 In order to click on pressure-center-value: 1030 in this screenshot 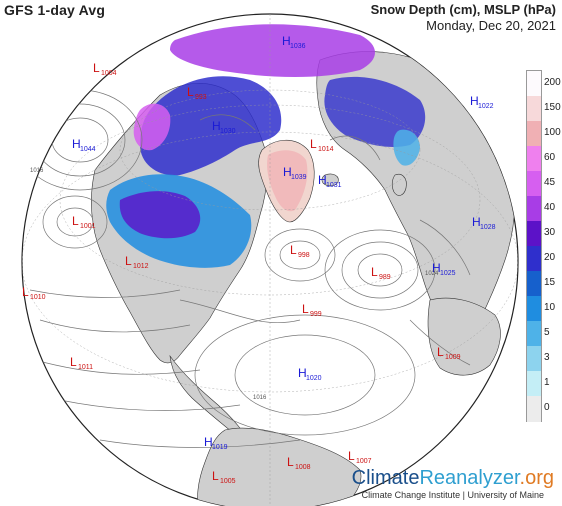, I will do `click(228, 131)`.